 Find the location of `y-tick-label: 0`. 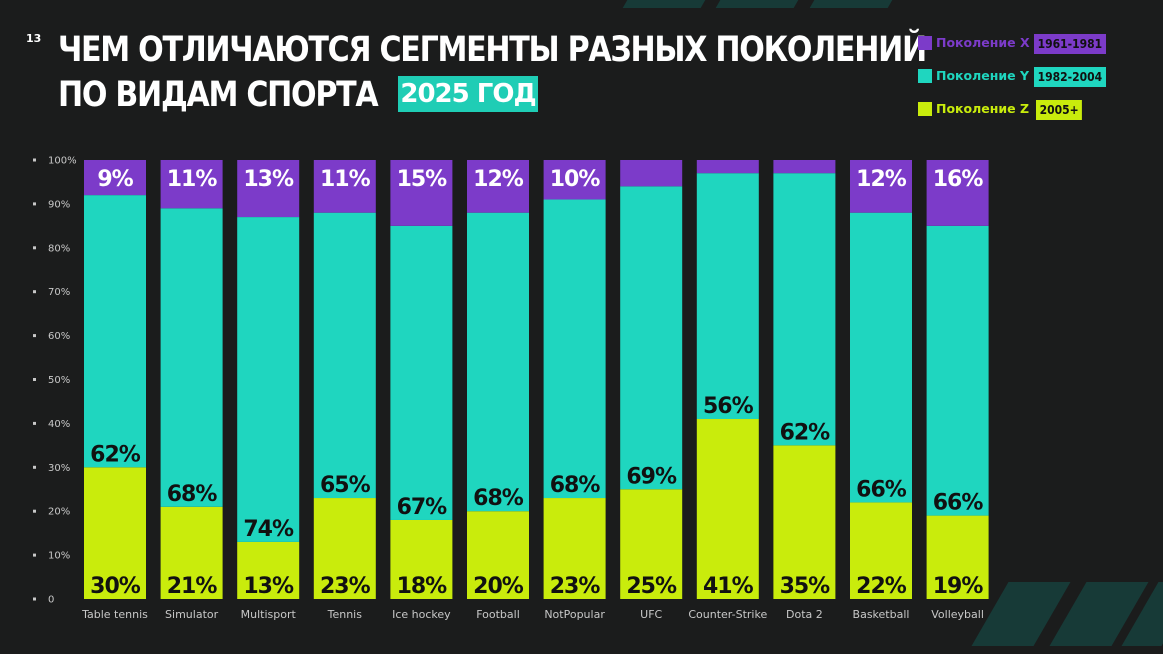

y-tick-label: 0 is located at coordinates (51, 600).